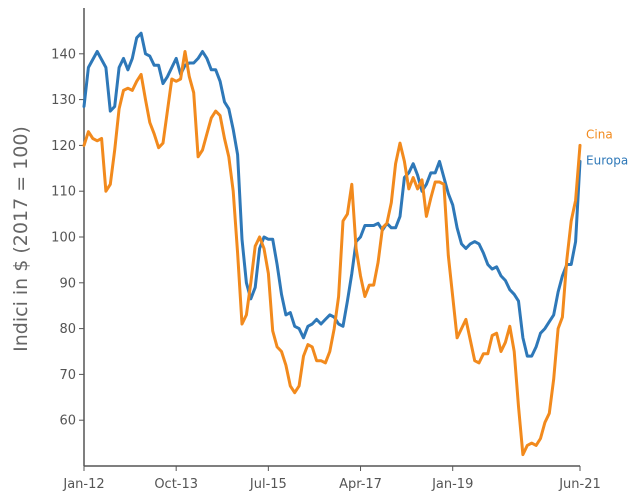 Image resolution: width=634 pixels, height=495 pixels. What do you see at coordinates (176, 484) in the screenshot?
I see `x-tick-label: Oct-13` at bounding box center [176, 484].